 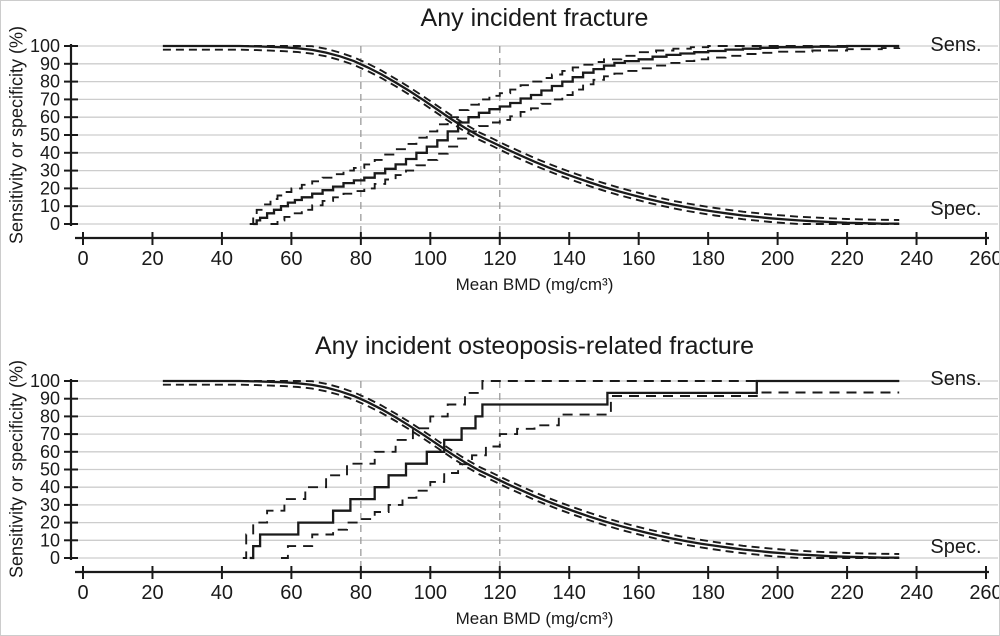 What do you see at coordinates (16, 135) in the screenshot?
I see `panel1-y-axis-title: Sensitivity or specificity (%)` at bounding box center [16, 135].